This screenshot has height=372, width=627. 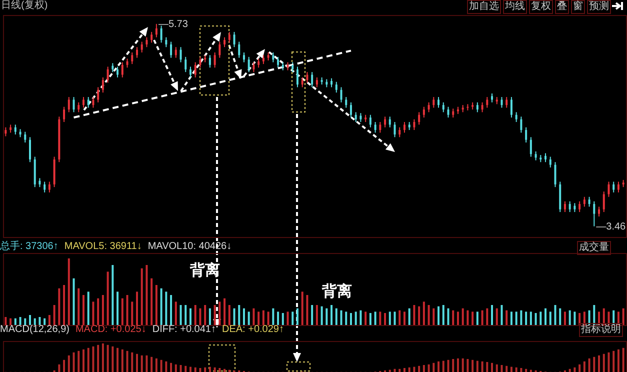 What do you see at coordinates (599, 7) in the screenshot?
I see `text: 预测` at bounding box center [599, 7].